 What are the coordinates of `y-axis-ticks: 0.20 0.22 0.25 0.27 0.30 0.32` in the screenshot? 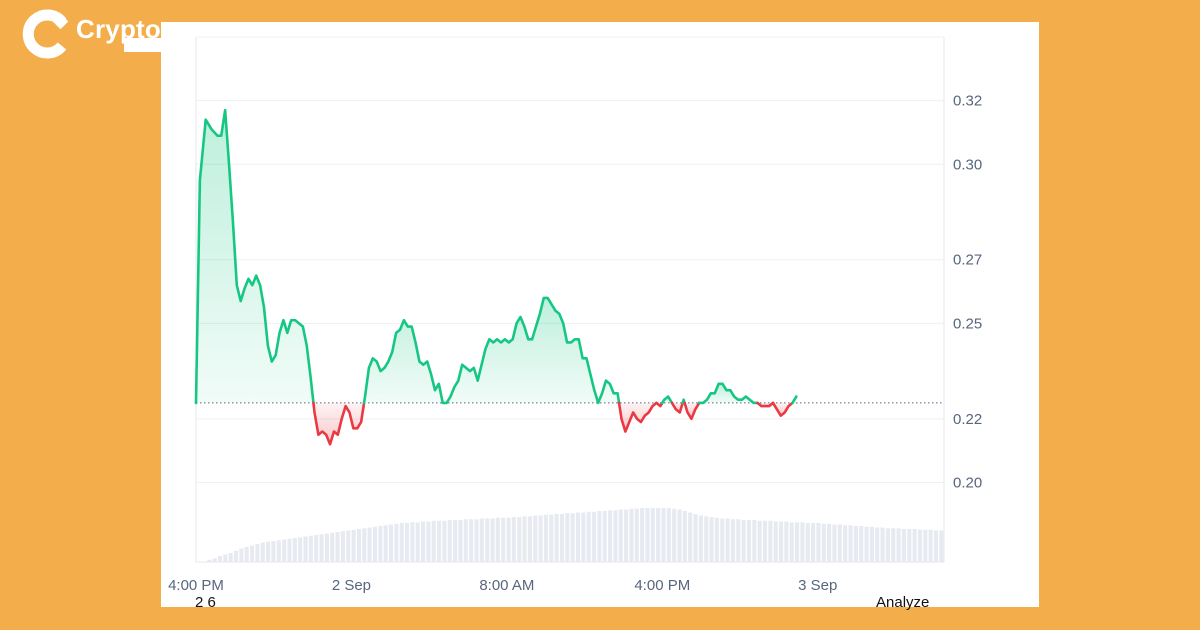 It's located at (967, 292).